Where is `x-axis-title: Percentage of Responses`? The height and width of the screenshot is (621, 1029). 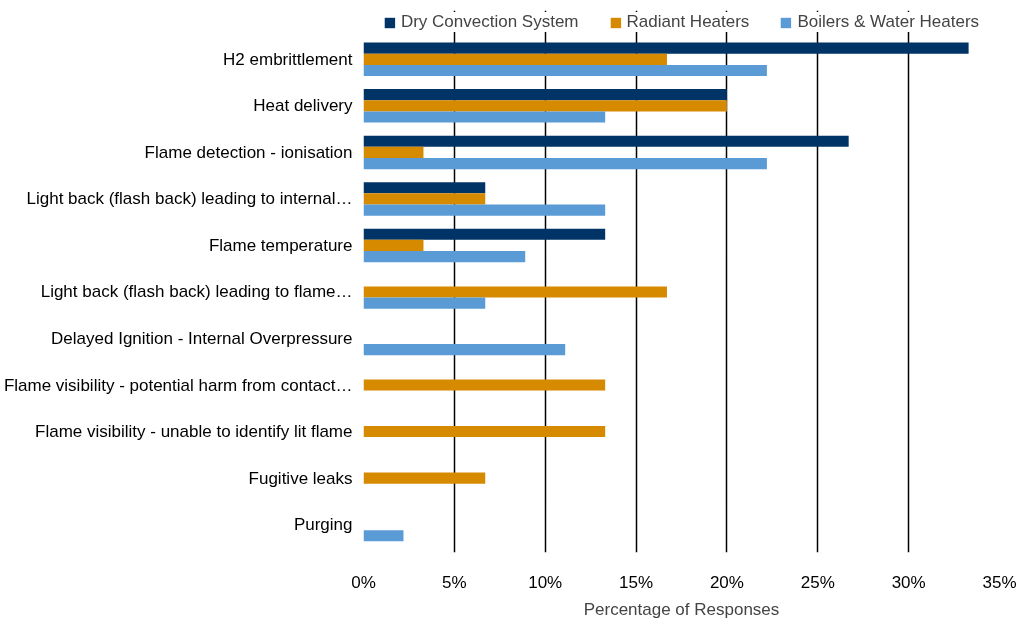 x-axis-title: Percentage of Responses is located at coordinates (681, 609).